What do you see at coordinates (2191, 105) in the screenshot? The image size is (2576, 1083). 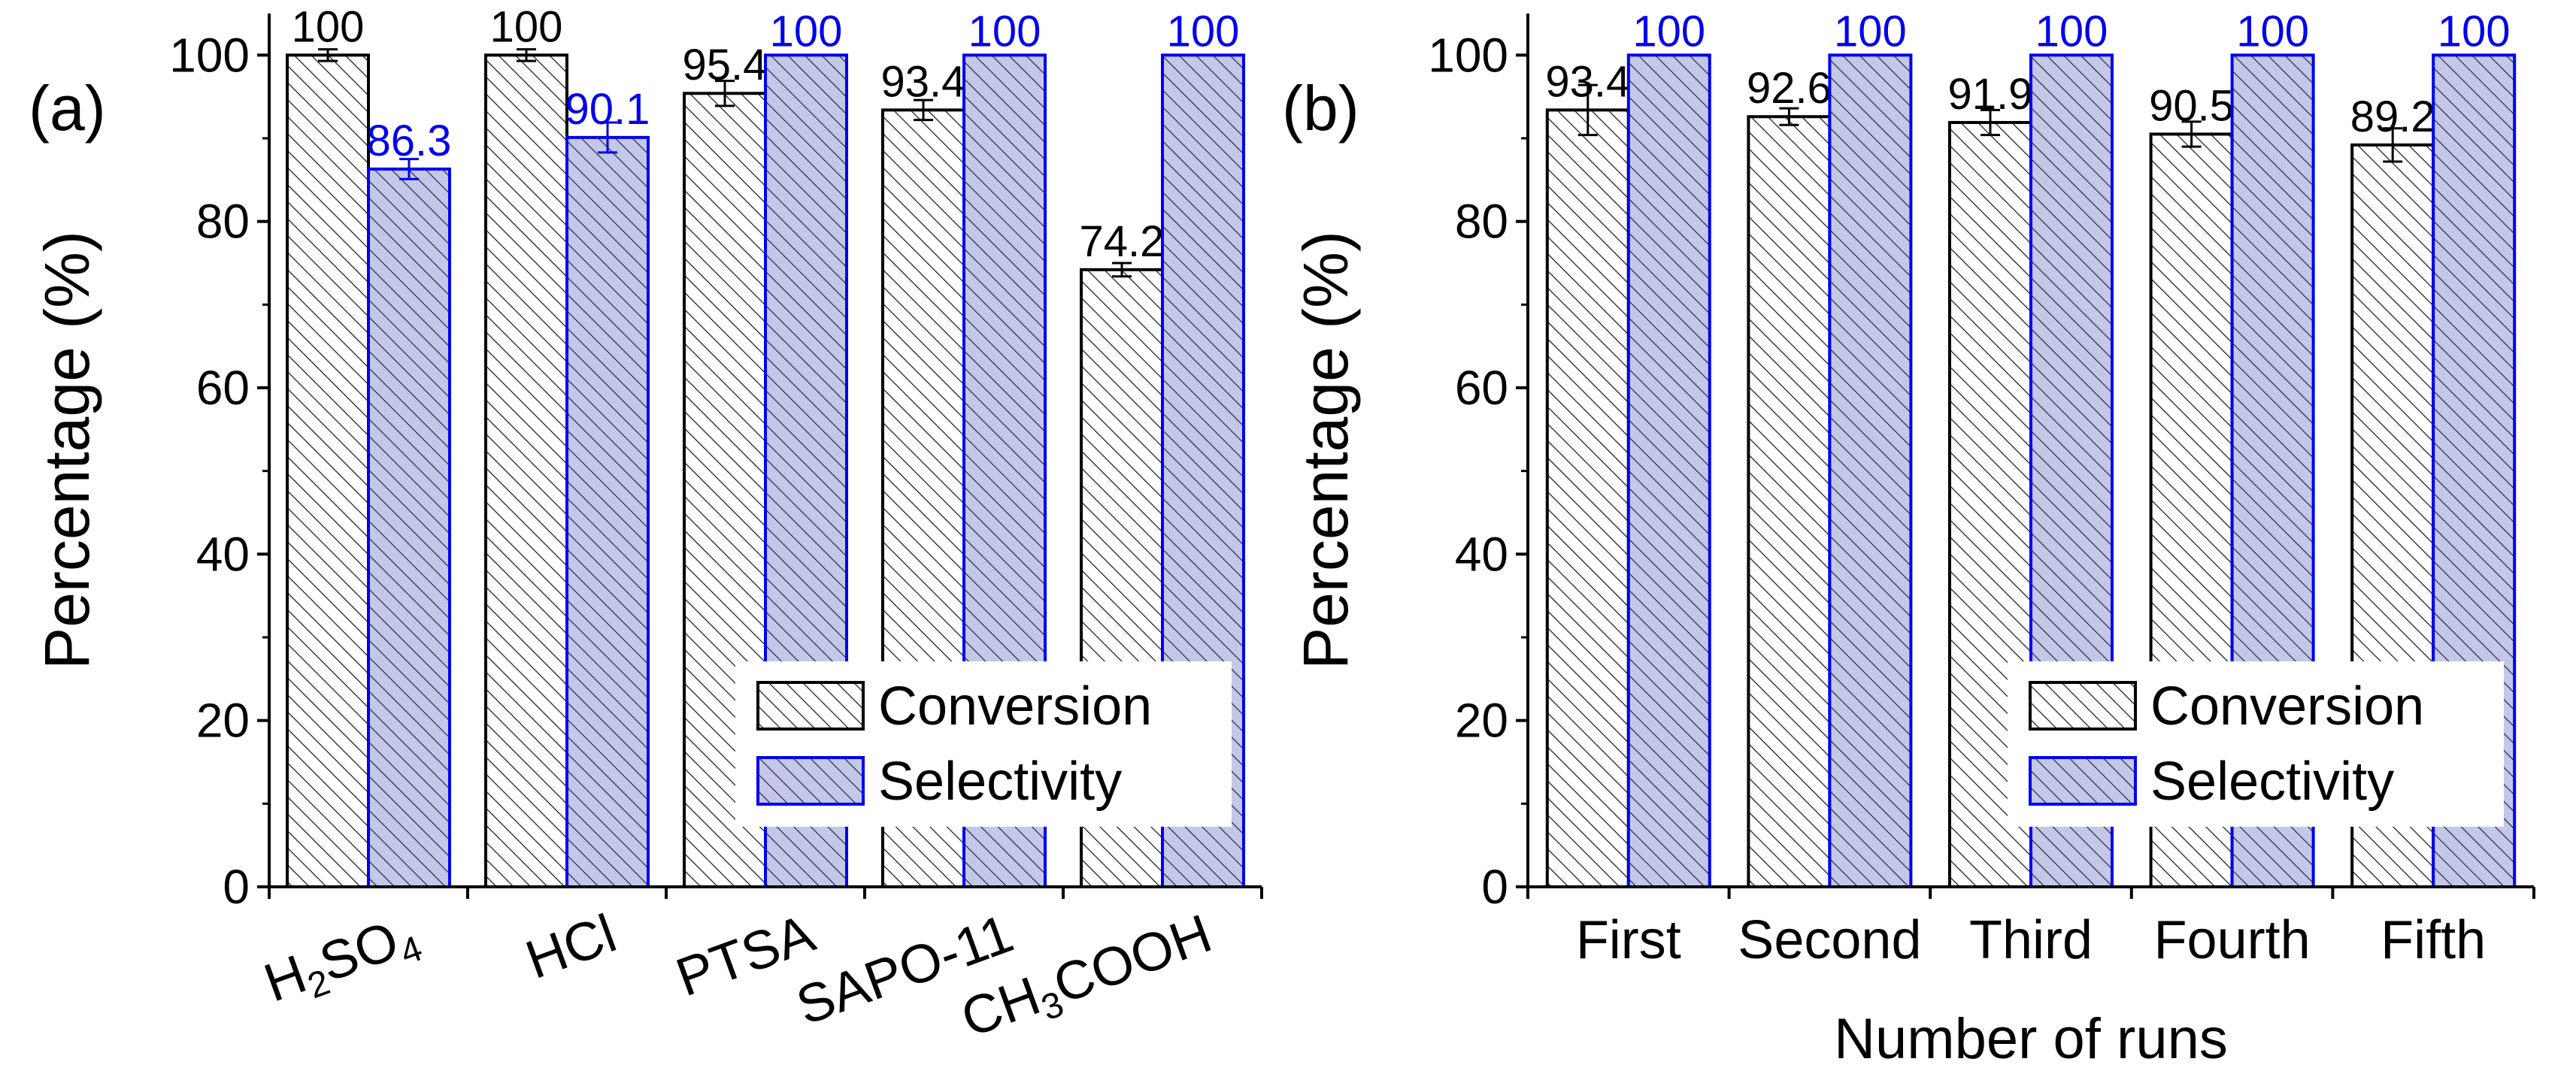 I see `conversion-data-label: 90.5` at bounding box center [2191, 105].